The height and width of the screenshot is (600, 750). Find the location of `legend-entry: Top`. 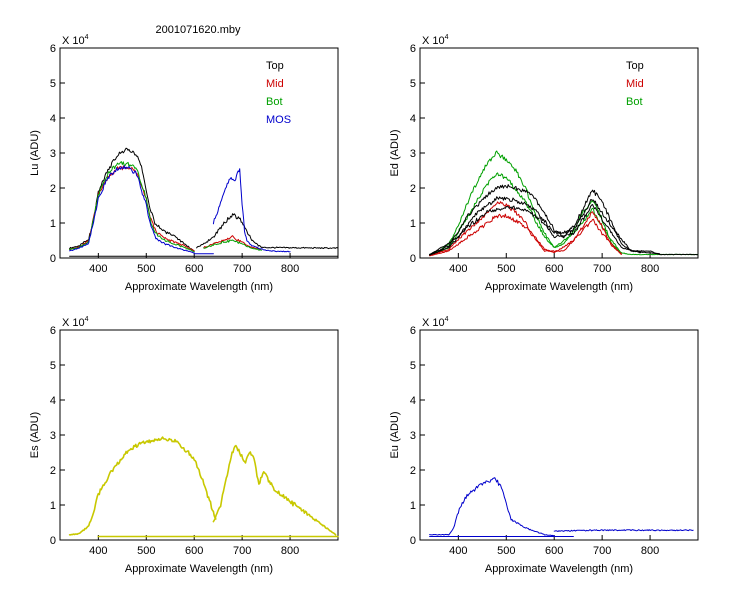

legend-entry: Top is located at coordinates (275, 66).